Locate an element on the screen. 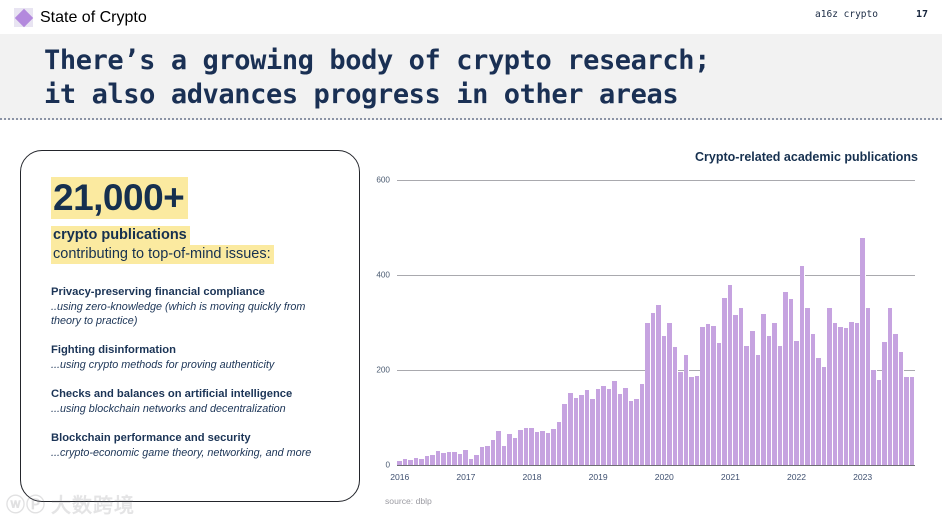 The image size is (942, 522). x-axis-tick-label: 2023 is located at coordinates (863, 477).